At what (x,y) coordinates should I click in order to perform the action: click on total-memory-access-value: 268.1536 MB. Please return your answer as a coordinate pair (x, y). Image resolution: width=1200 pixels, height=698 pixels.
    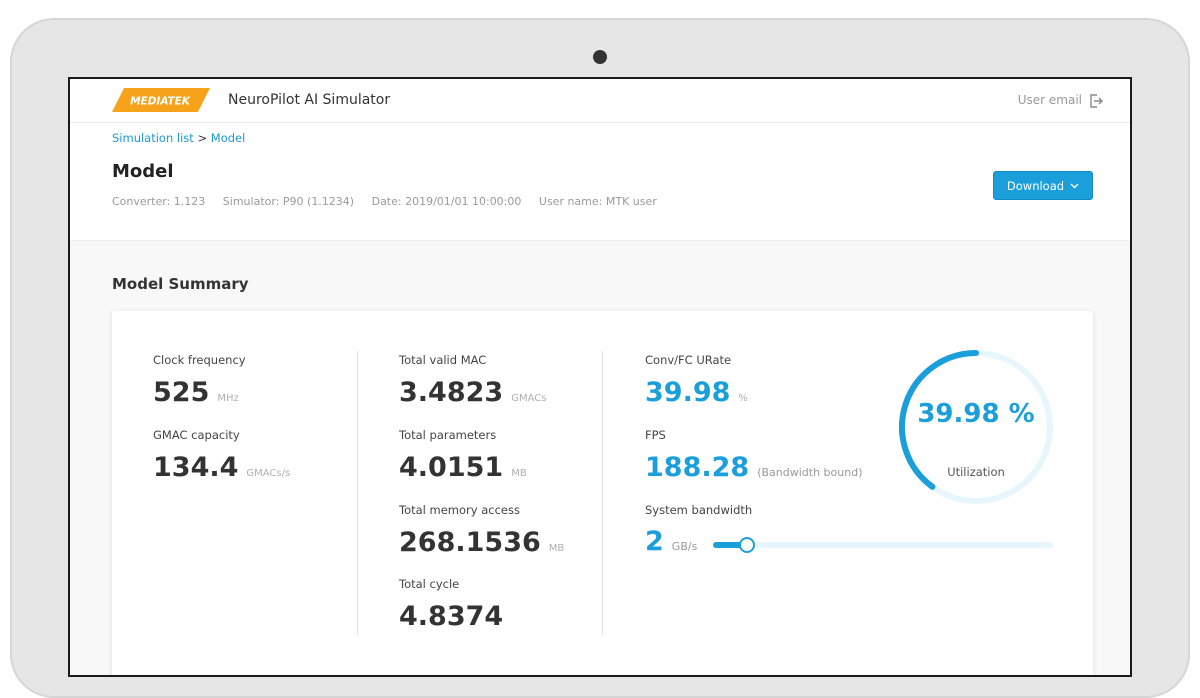
    Looking at the image, I should click on (481, 542).